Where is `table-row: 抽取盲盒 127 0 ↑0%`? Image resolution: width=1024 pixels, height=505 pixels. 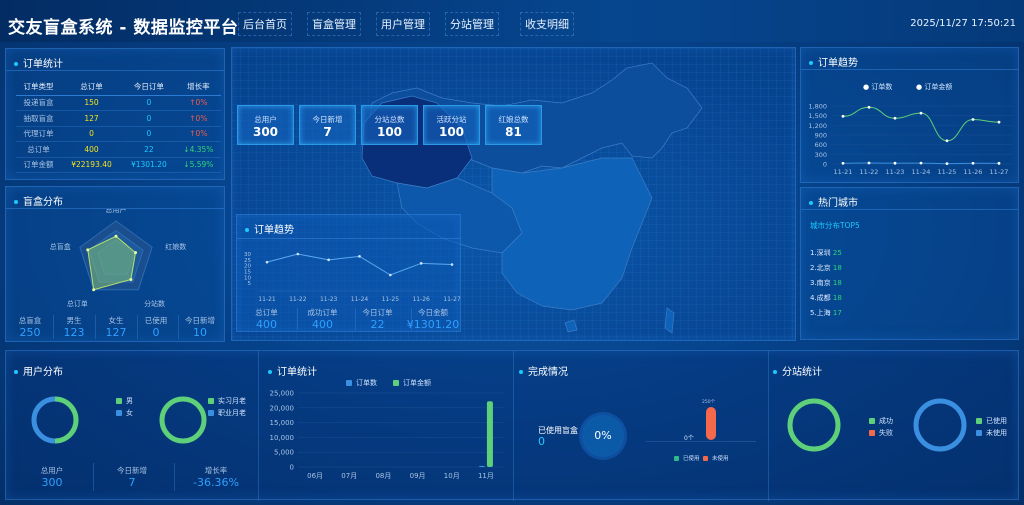
table-row: 抽取盲盒 127 0 ↑0% is located at coordinates (118, 118).